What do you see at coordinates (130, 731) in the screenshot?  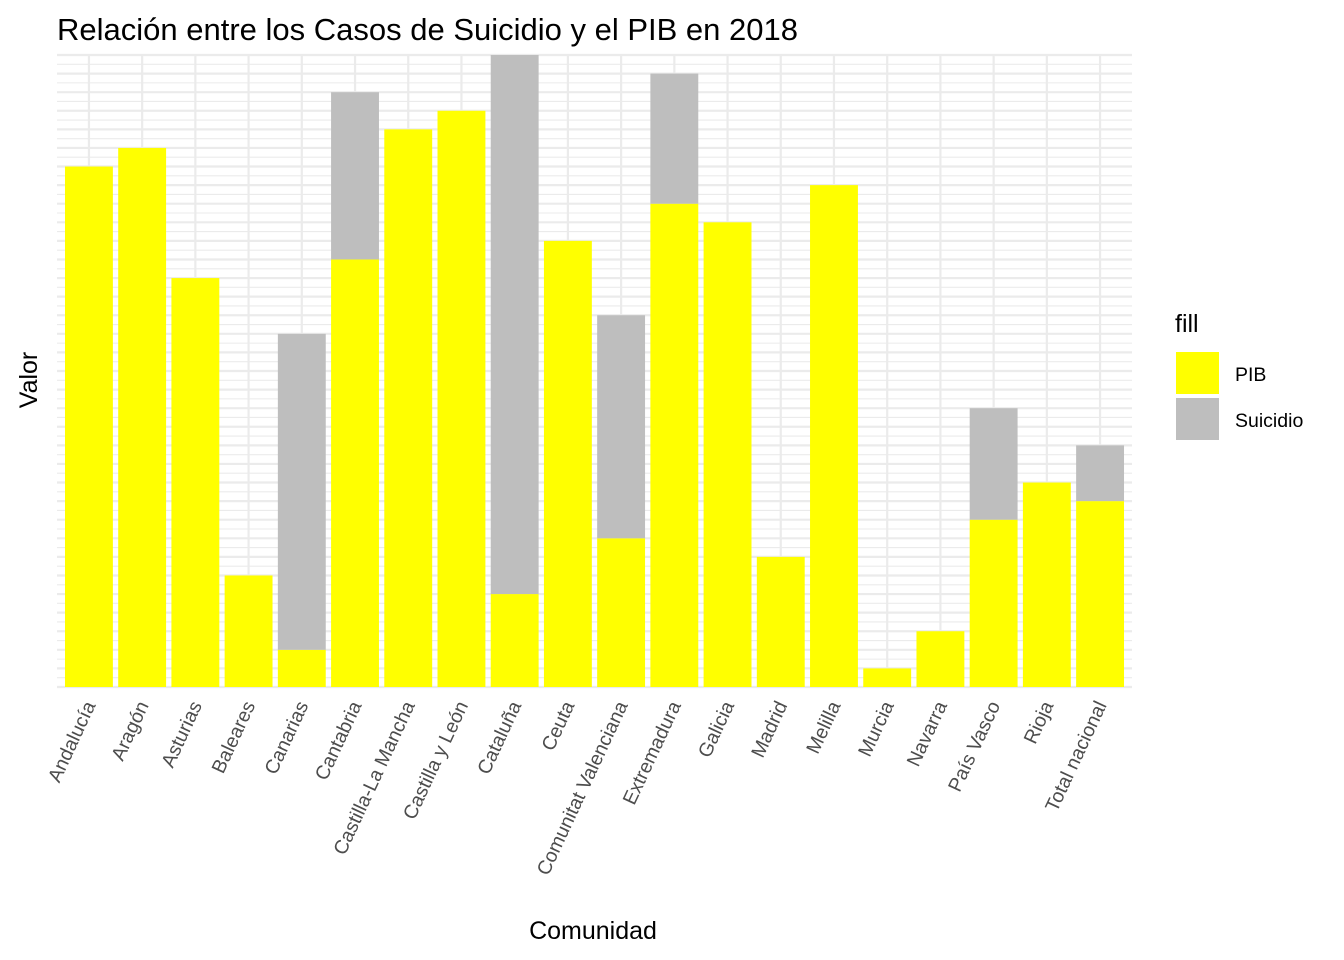 I see `x-tick-label: Aragón` at bounding box center [130, 731].